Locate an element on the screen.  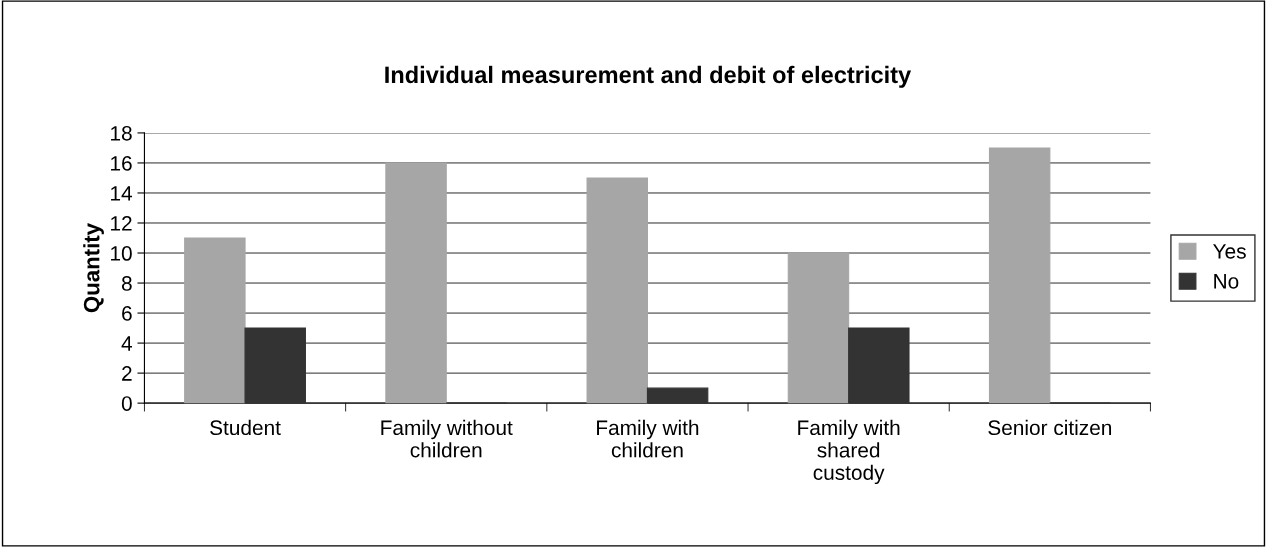
x-tick-label: Family without children is located at coordinates (447, 438).